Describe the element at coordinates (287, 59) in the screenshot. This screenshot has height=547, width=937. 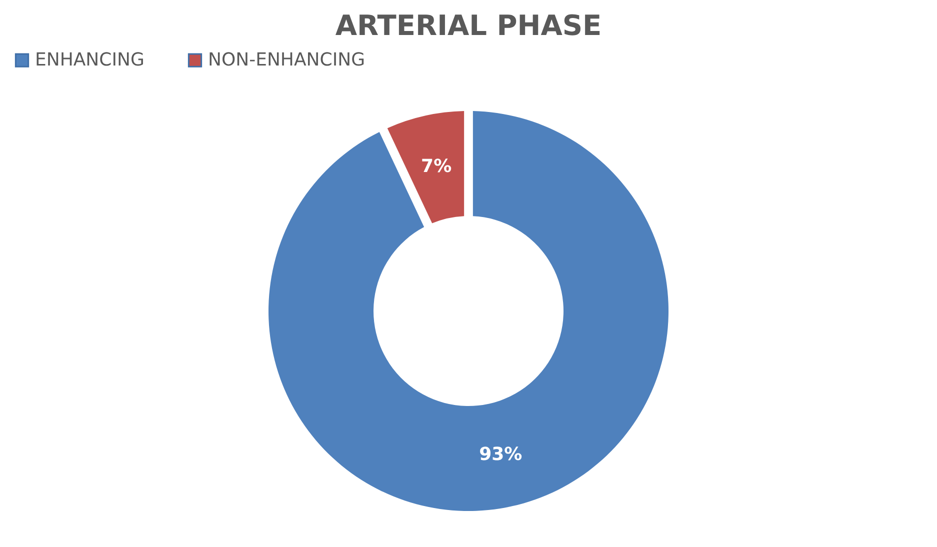
I see `legend-label: NON-ENHANCING` at that location.